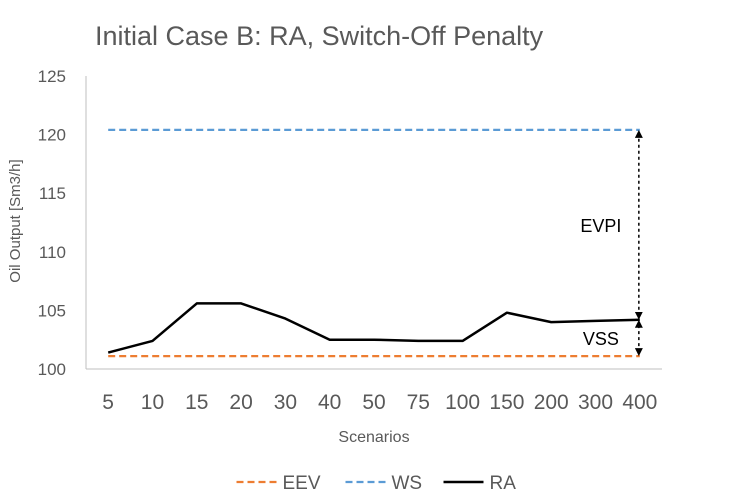  Describe the element at coordinates (611, 243) in the screenshot. I see `annotation-layer: EVPI VSS` at that location.